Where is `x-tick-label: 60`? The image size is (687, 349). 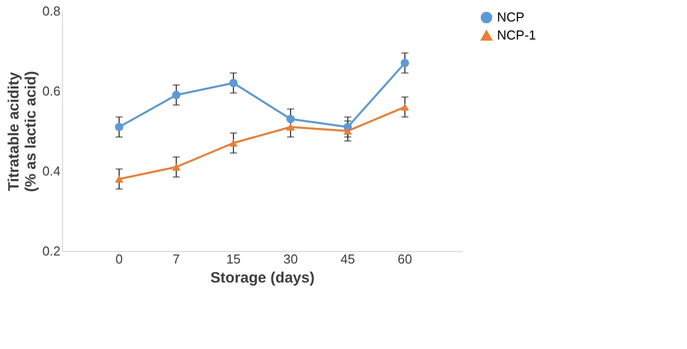
x-tick-label: 60 is located at coordinates (405, 259).